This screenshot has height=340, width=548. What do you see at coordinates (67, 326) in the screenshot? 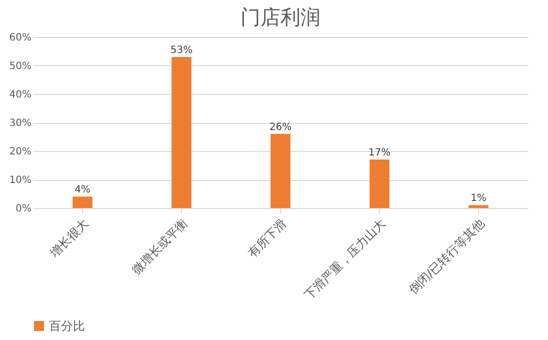
I see `legend-label: 百分比` at bounding box center [67, 326].